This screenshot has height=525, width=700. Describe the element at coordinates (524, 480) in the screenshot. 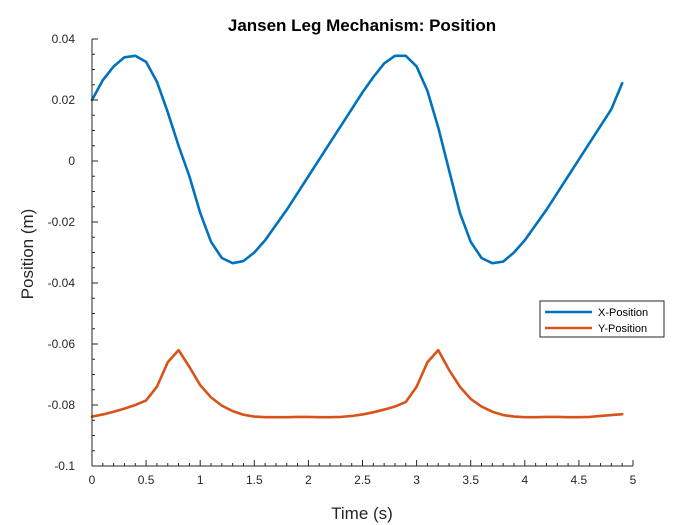

I see `x-tick-label: 4` at that location.